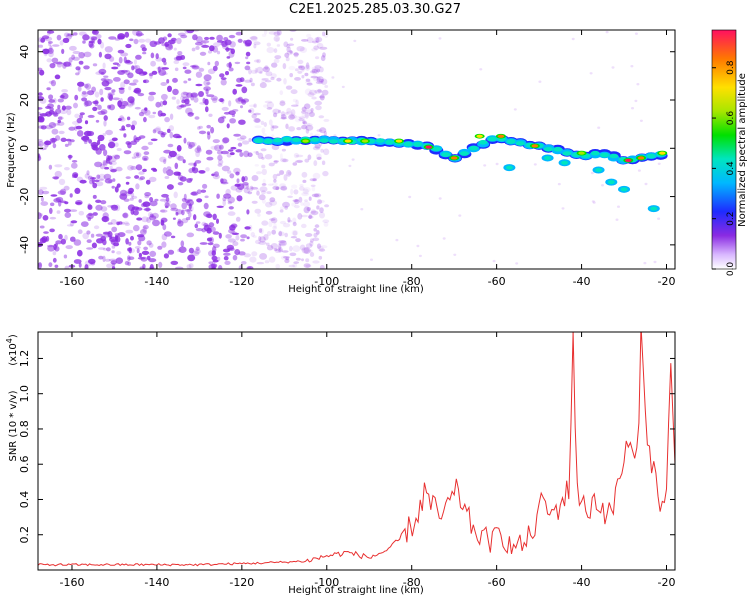  What do you see at coordinates (24, 100) in the screenshot?
I see `spectrogram-y-tick-label: 20` at bounding box center [24, 100].